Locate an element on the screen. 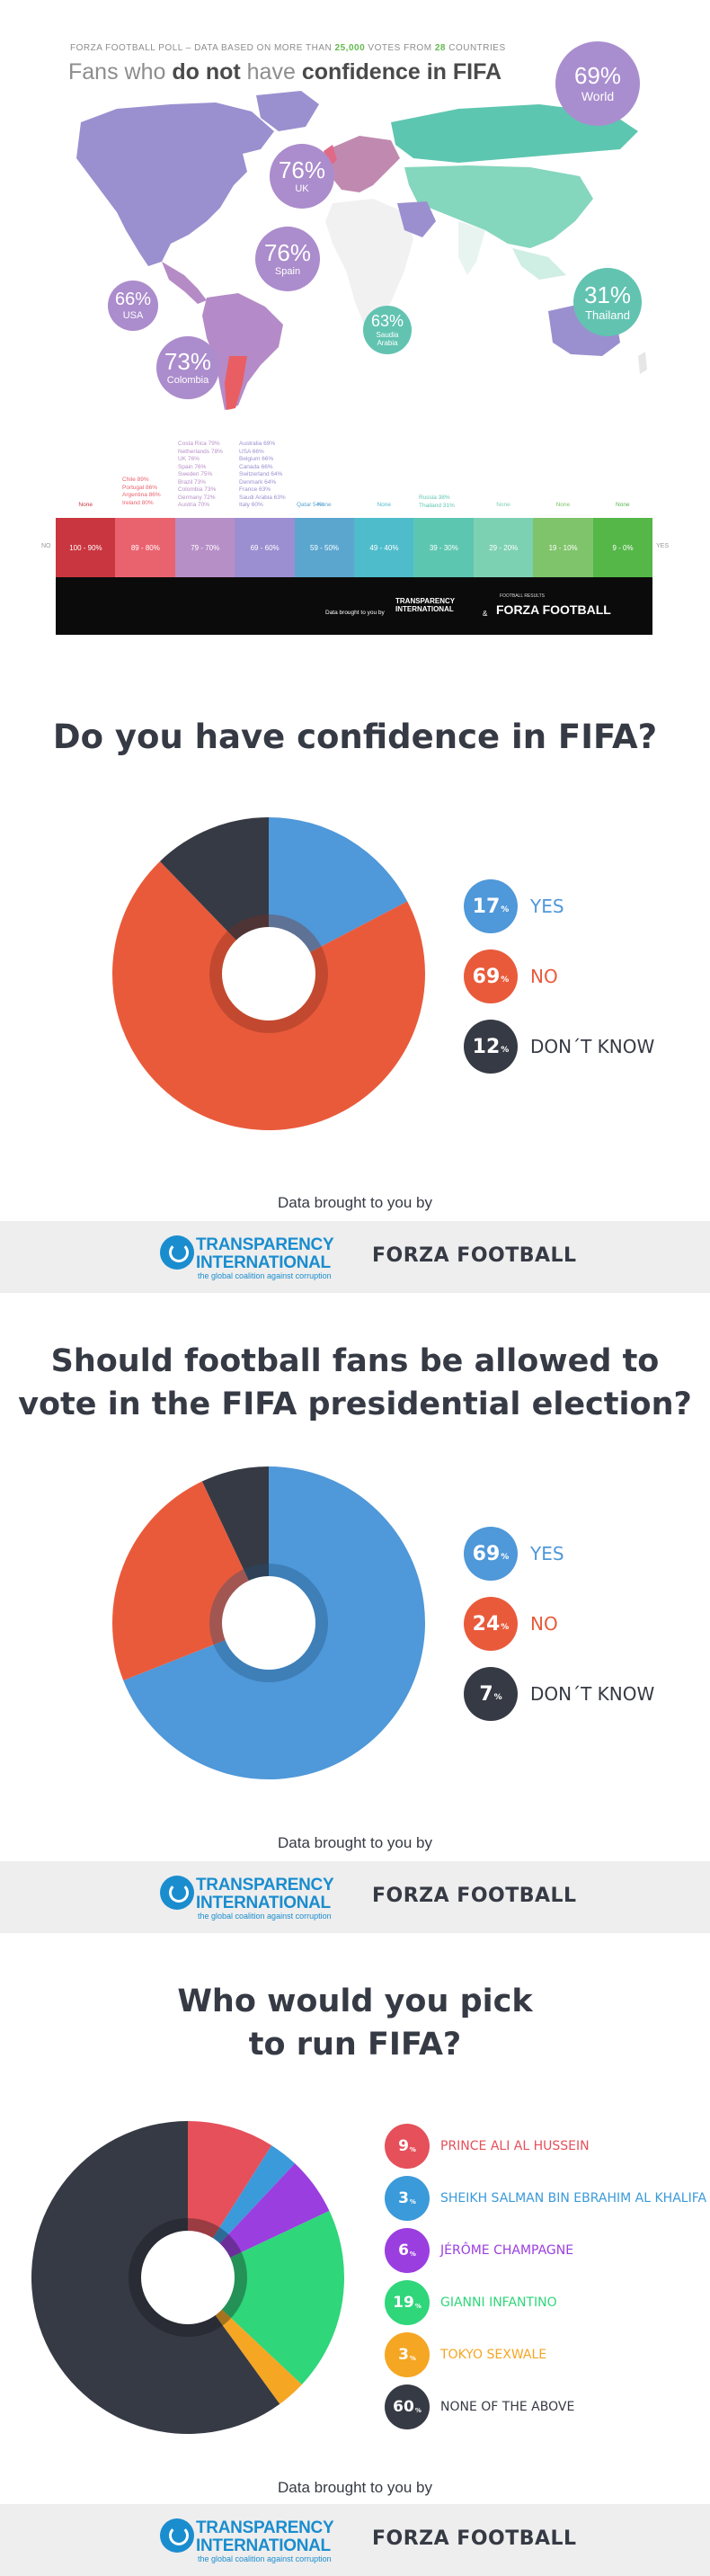  legend-item: 17% YES is located at coordinates (514, 906).